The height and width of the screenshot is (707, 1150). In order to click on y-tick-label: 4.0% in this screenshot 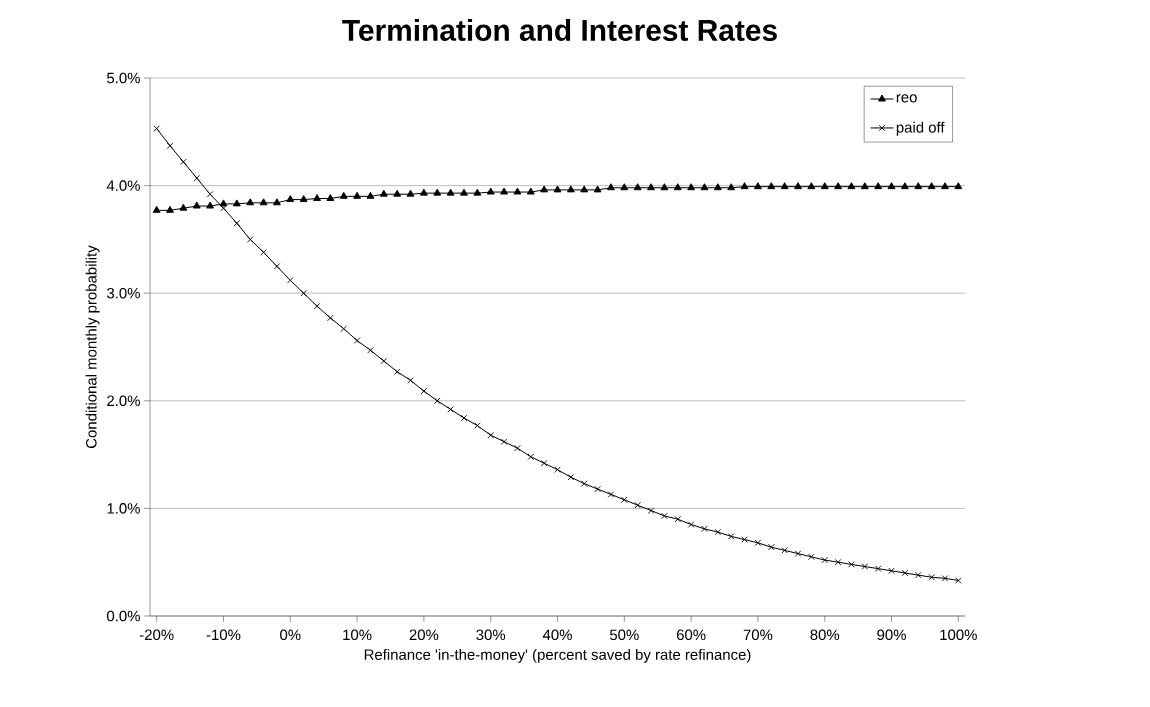, I will do `click(123, 185)`.